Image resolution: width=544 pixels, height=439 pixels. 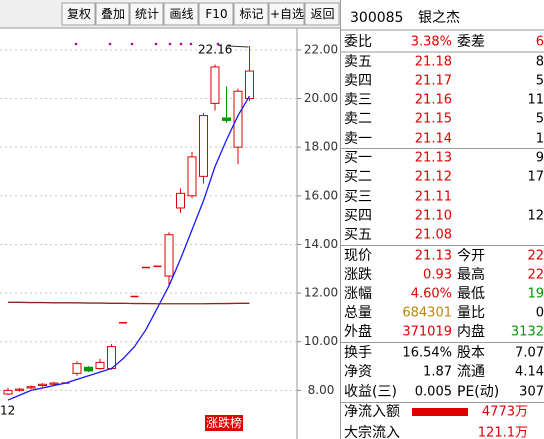 What do you see at coordinates (321, 195) in the screenshot?
I see `y-tick-label: 16.00` at bounding box center [321, 195].